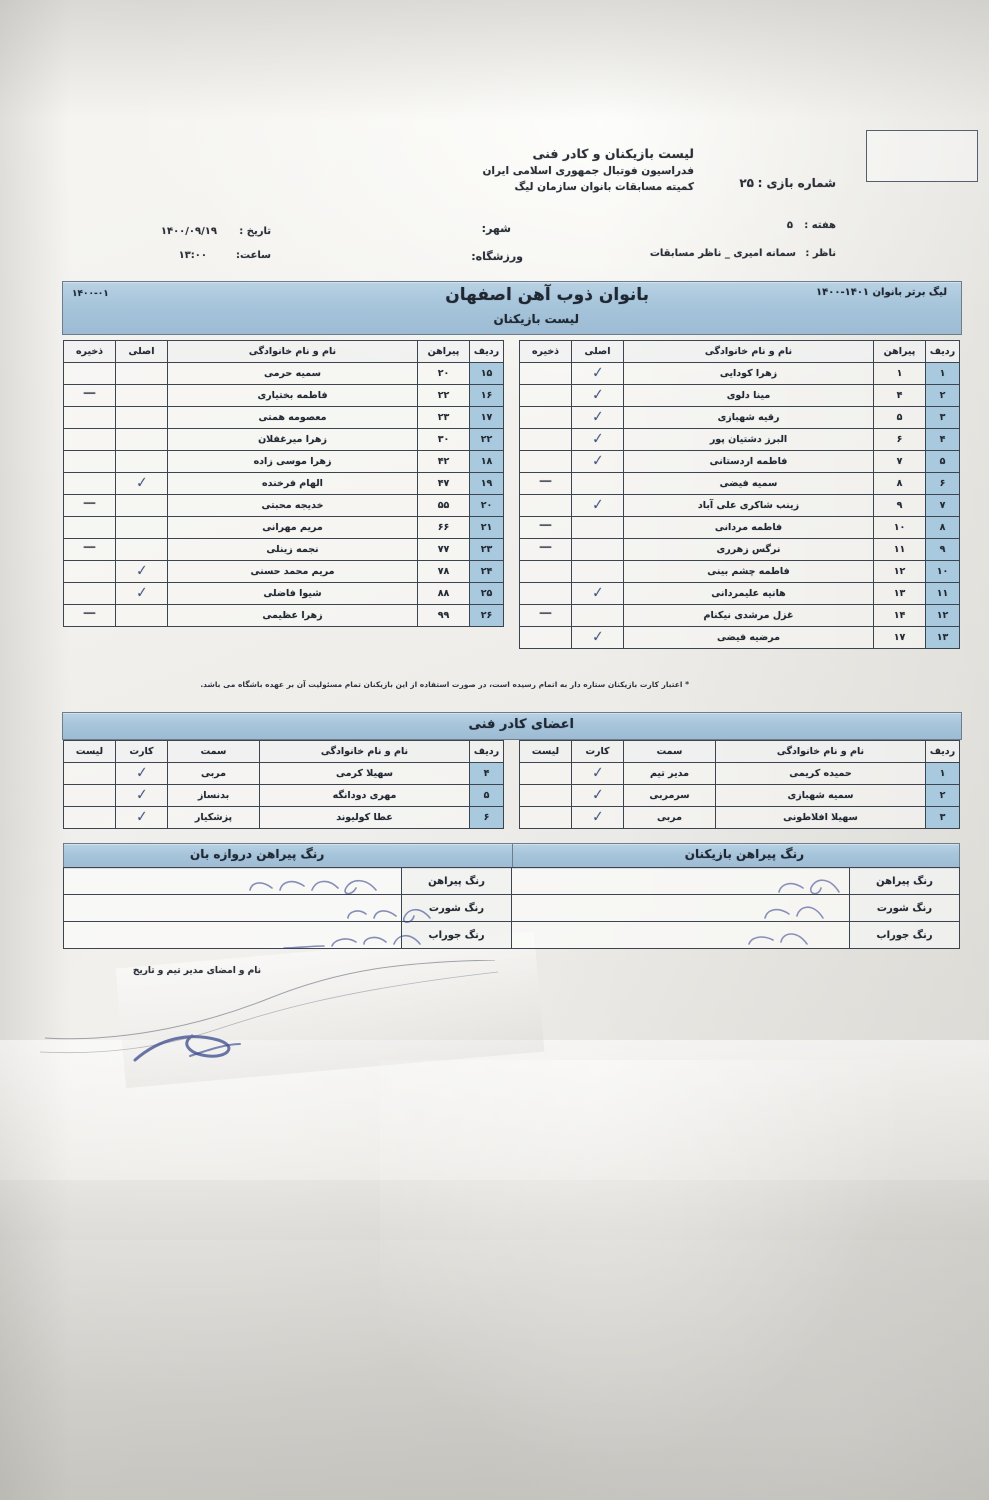  I want to click on player-name: شیوا فاضلی, so click(292, 593).